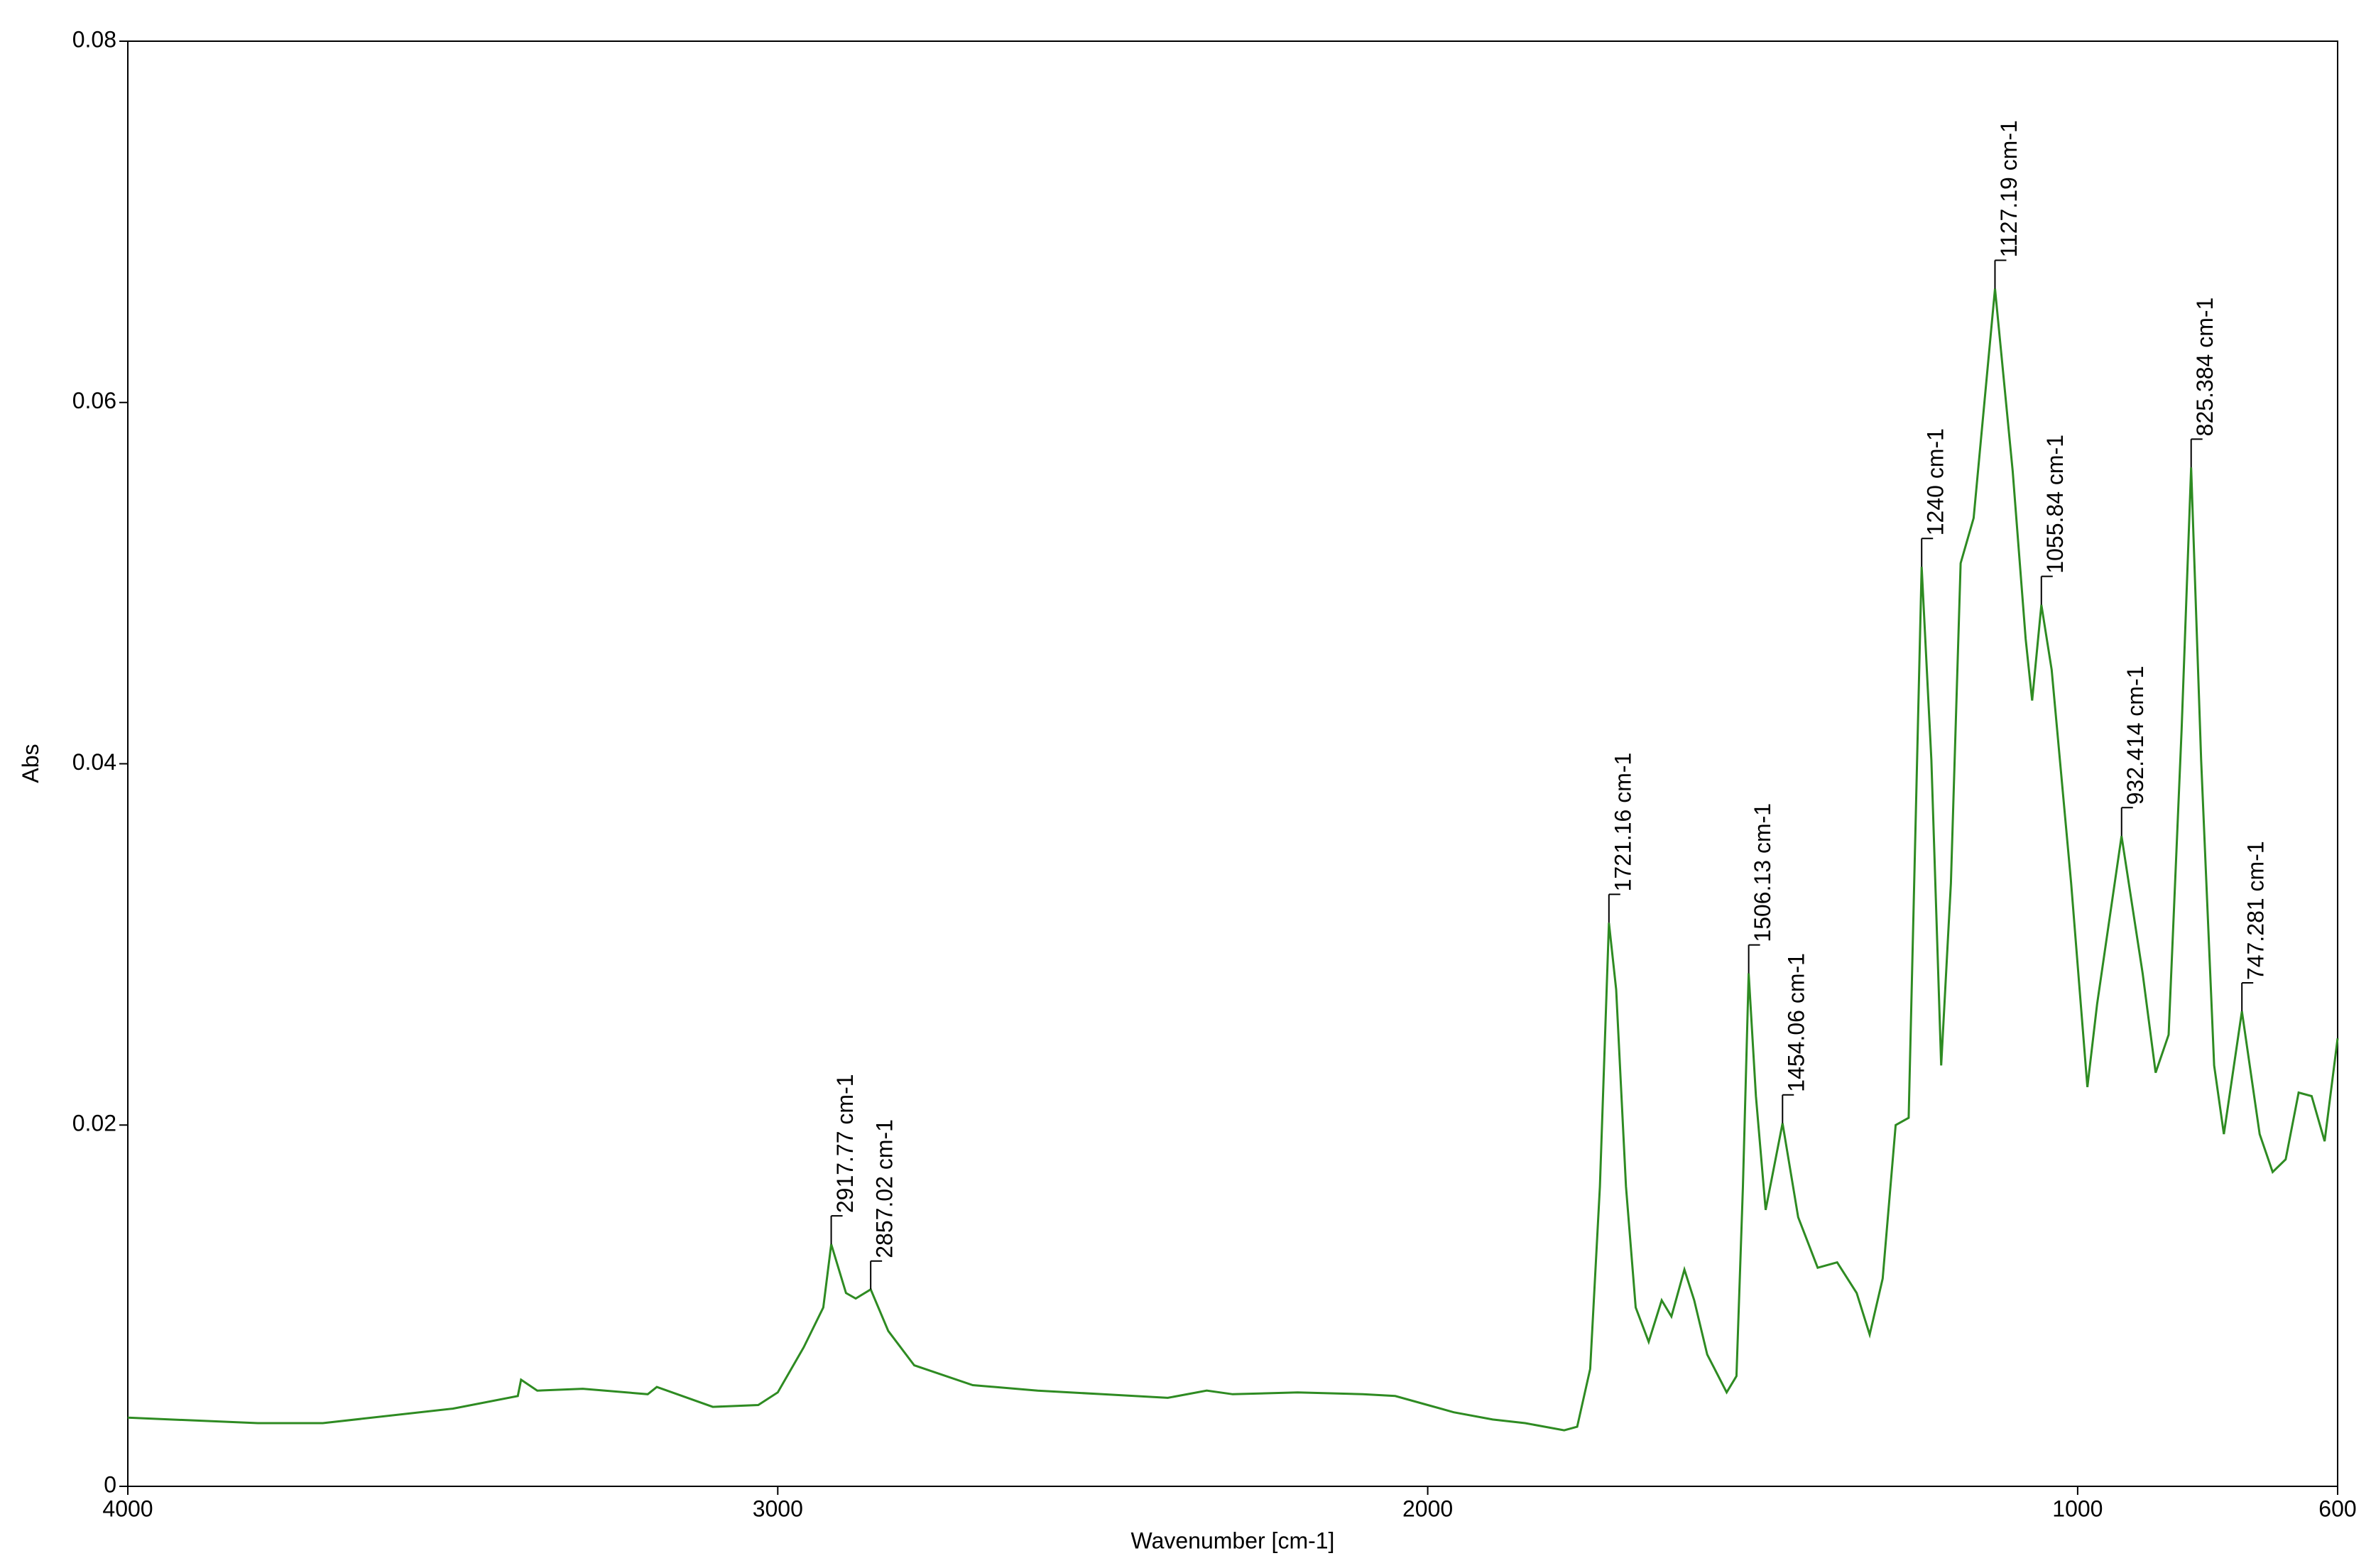 The height and width of the screenshot is (1568, 2371). Describe the element at coordinates (1936, 481) in the screenshot. I see `peak-label: 1240 cm-1` at that location.